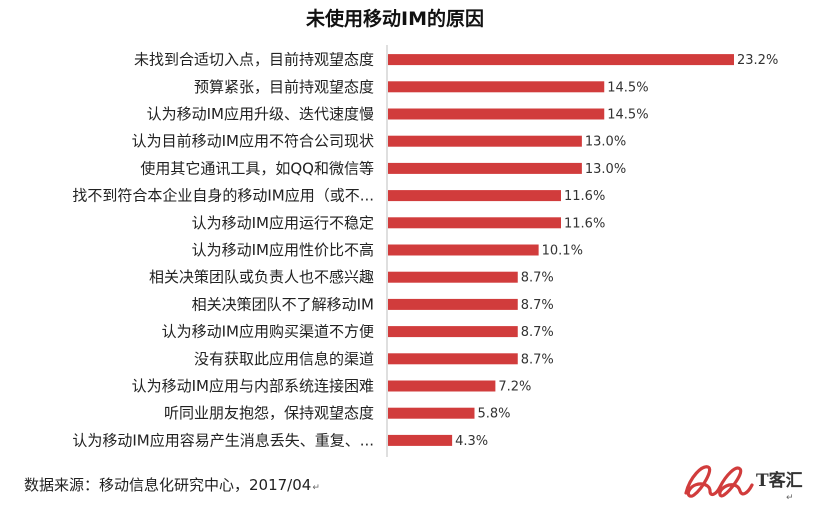  Describe the element at coordinates (471, 441) in the screenshot. I see `data-label: 4.3%` at that location.